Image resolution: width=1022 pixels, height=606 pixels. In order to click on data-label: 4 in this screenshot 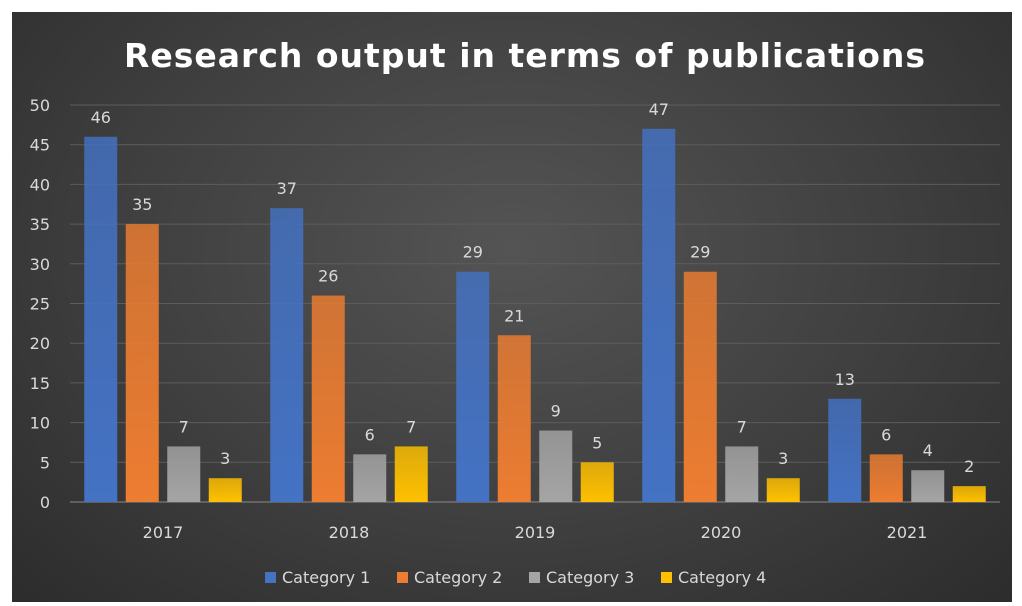, I will do `click(928, 450)`.